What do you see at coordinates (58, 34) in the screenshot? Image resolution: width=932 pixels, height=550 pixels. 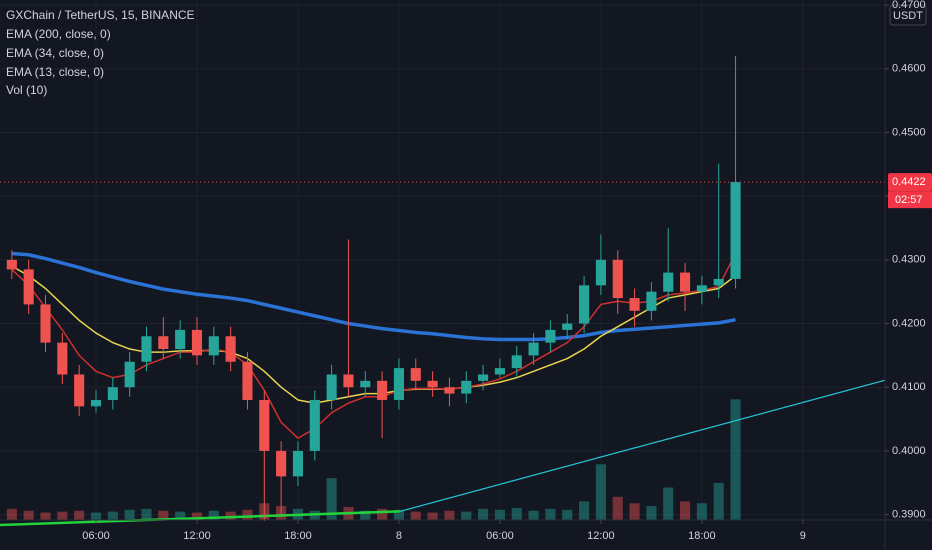 I see `legend-entry: EMA (200, close, 0)` at bounding box center [58, 34].